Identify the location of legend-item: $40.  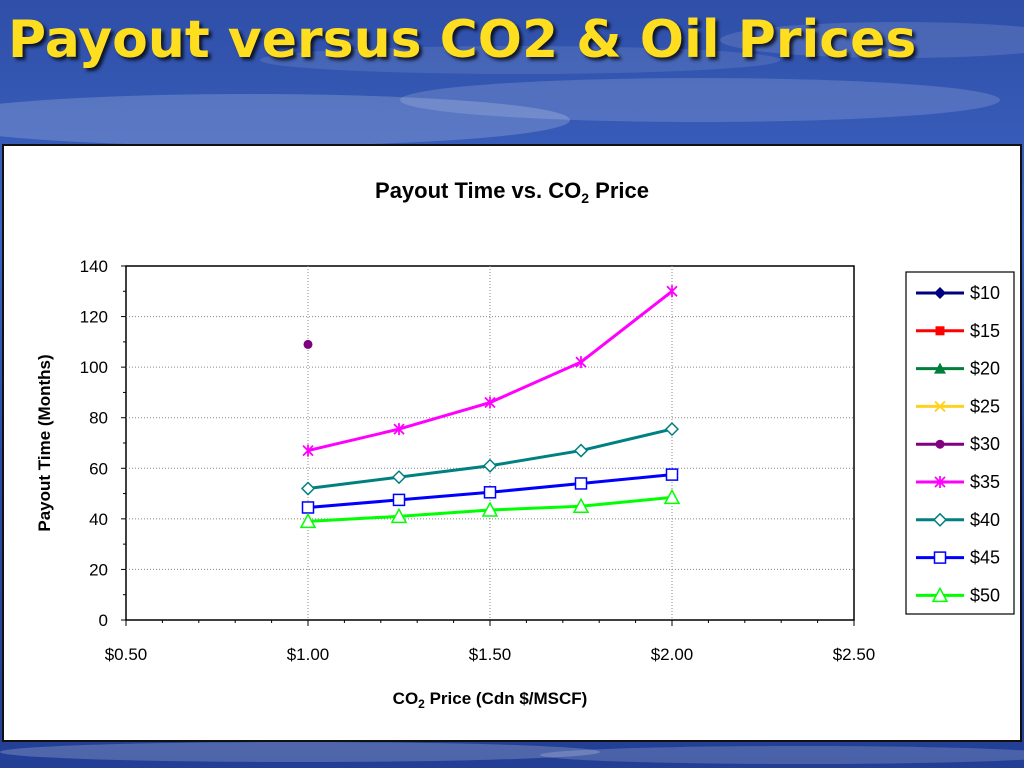
(958, 520).